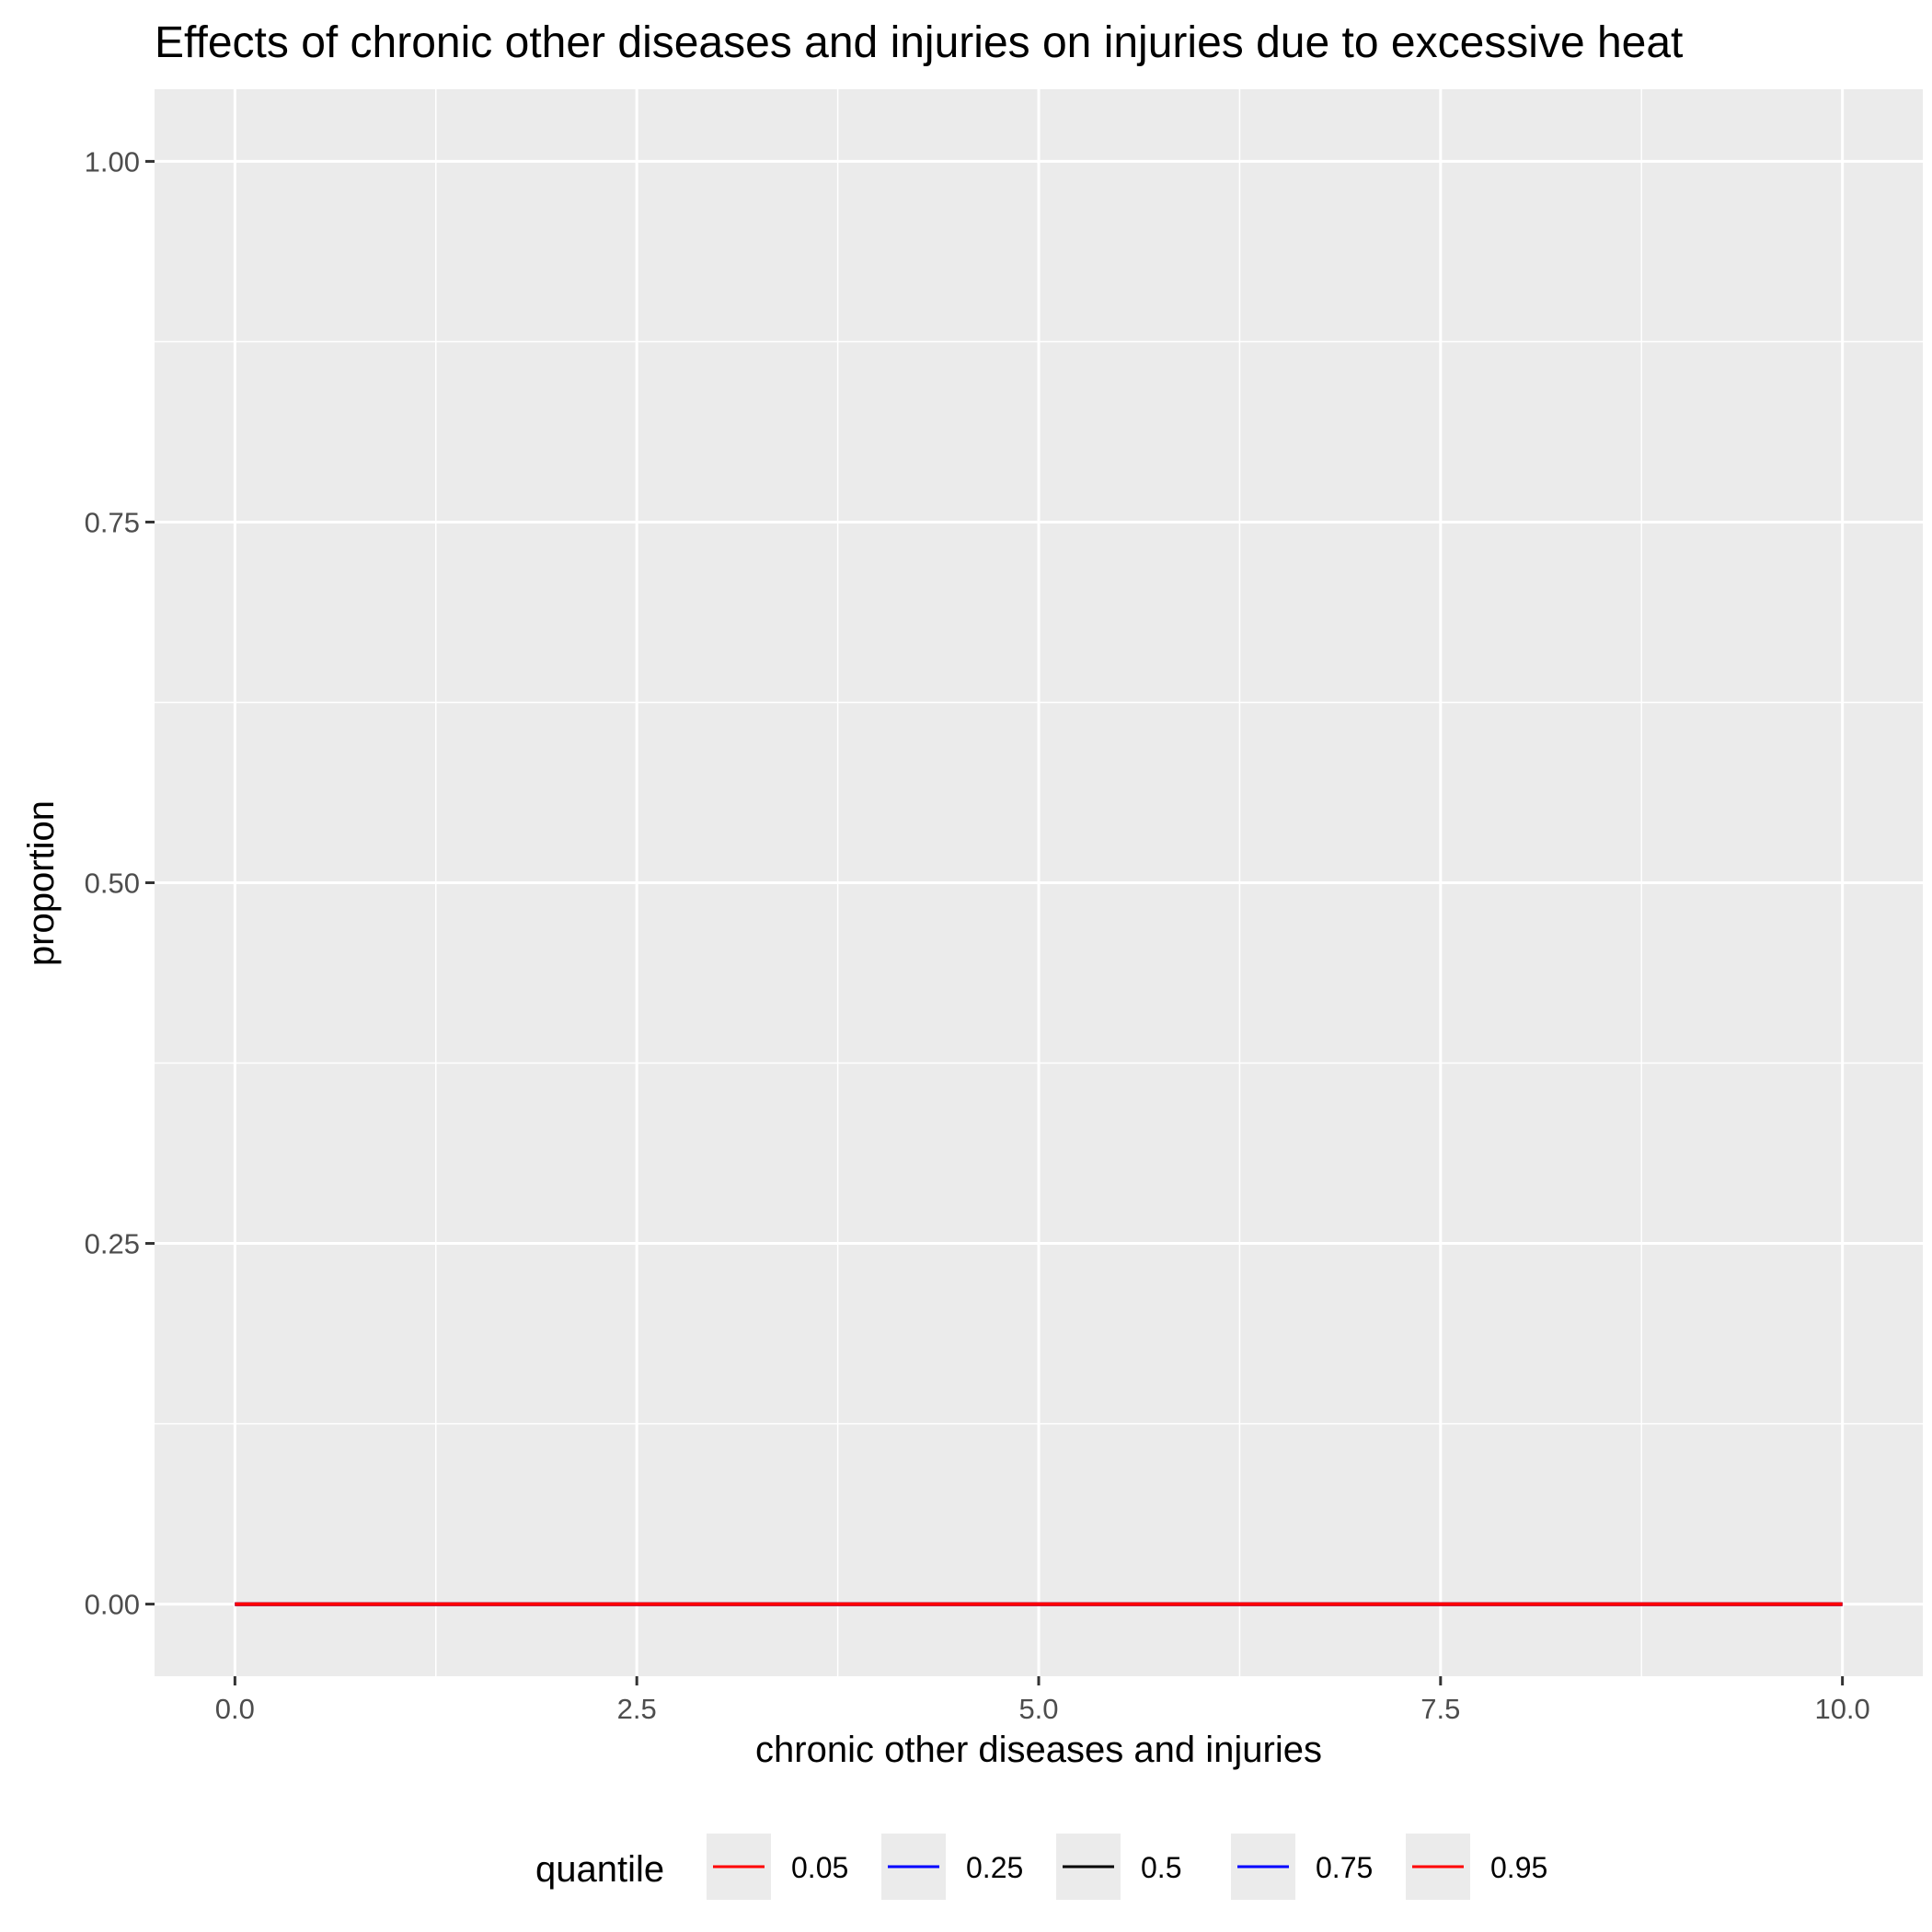 This screenshot has height=1932, width=1932. Describe the element at coordinates (112, 884) in the screenshot. I see `y-tick-label: 0.50` at that location.